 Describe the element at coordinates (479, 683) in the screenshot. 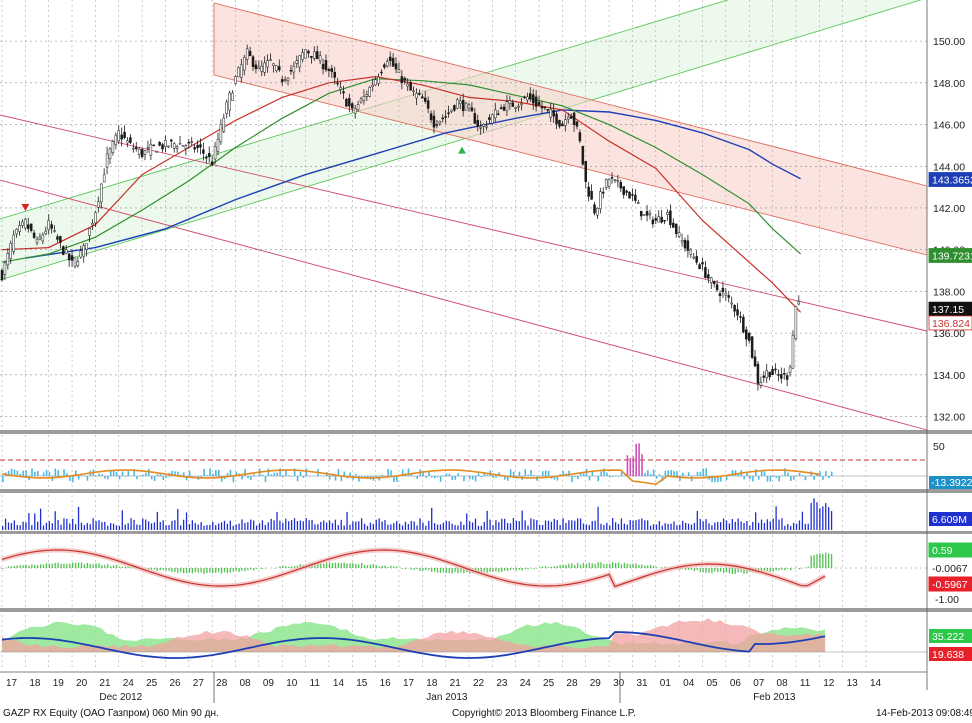

I see `x-tick-label: 22` at that location.